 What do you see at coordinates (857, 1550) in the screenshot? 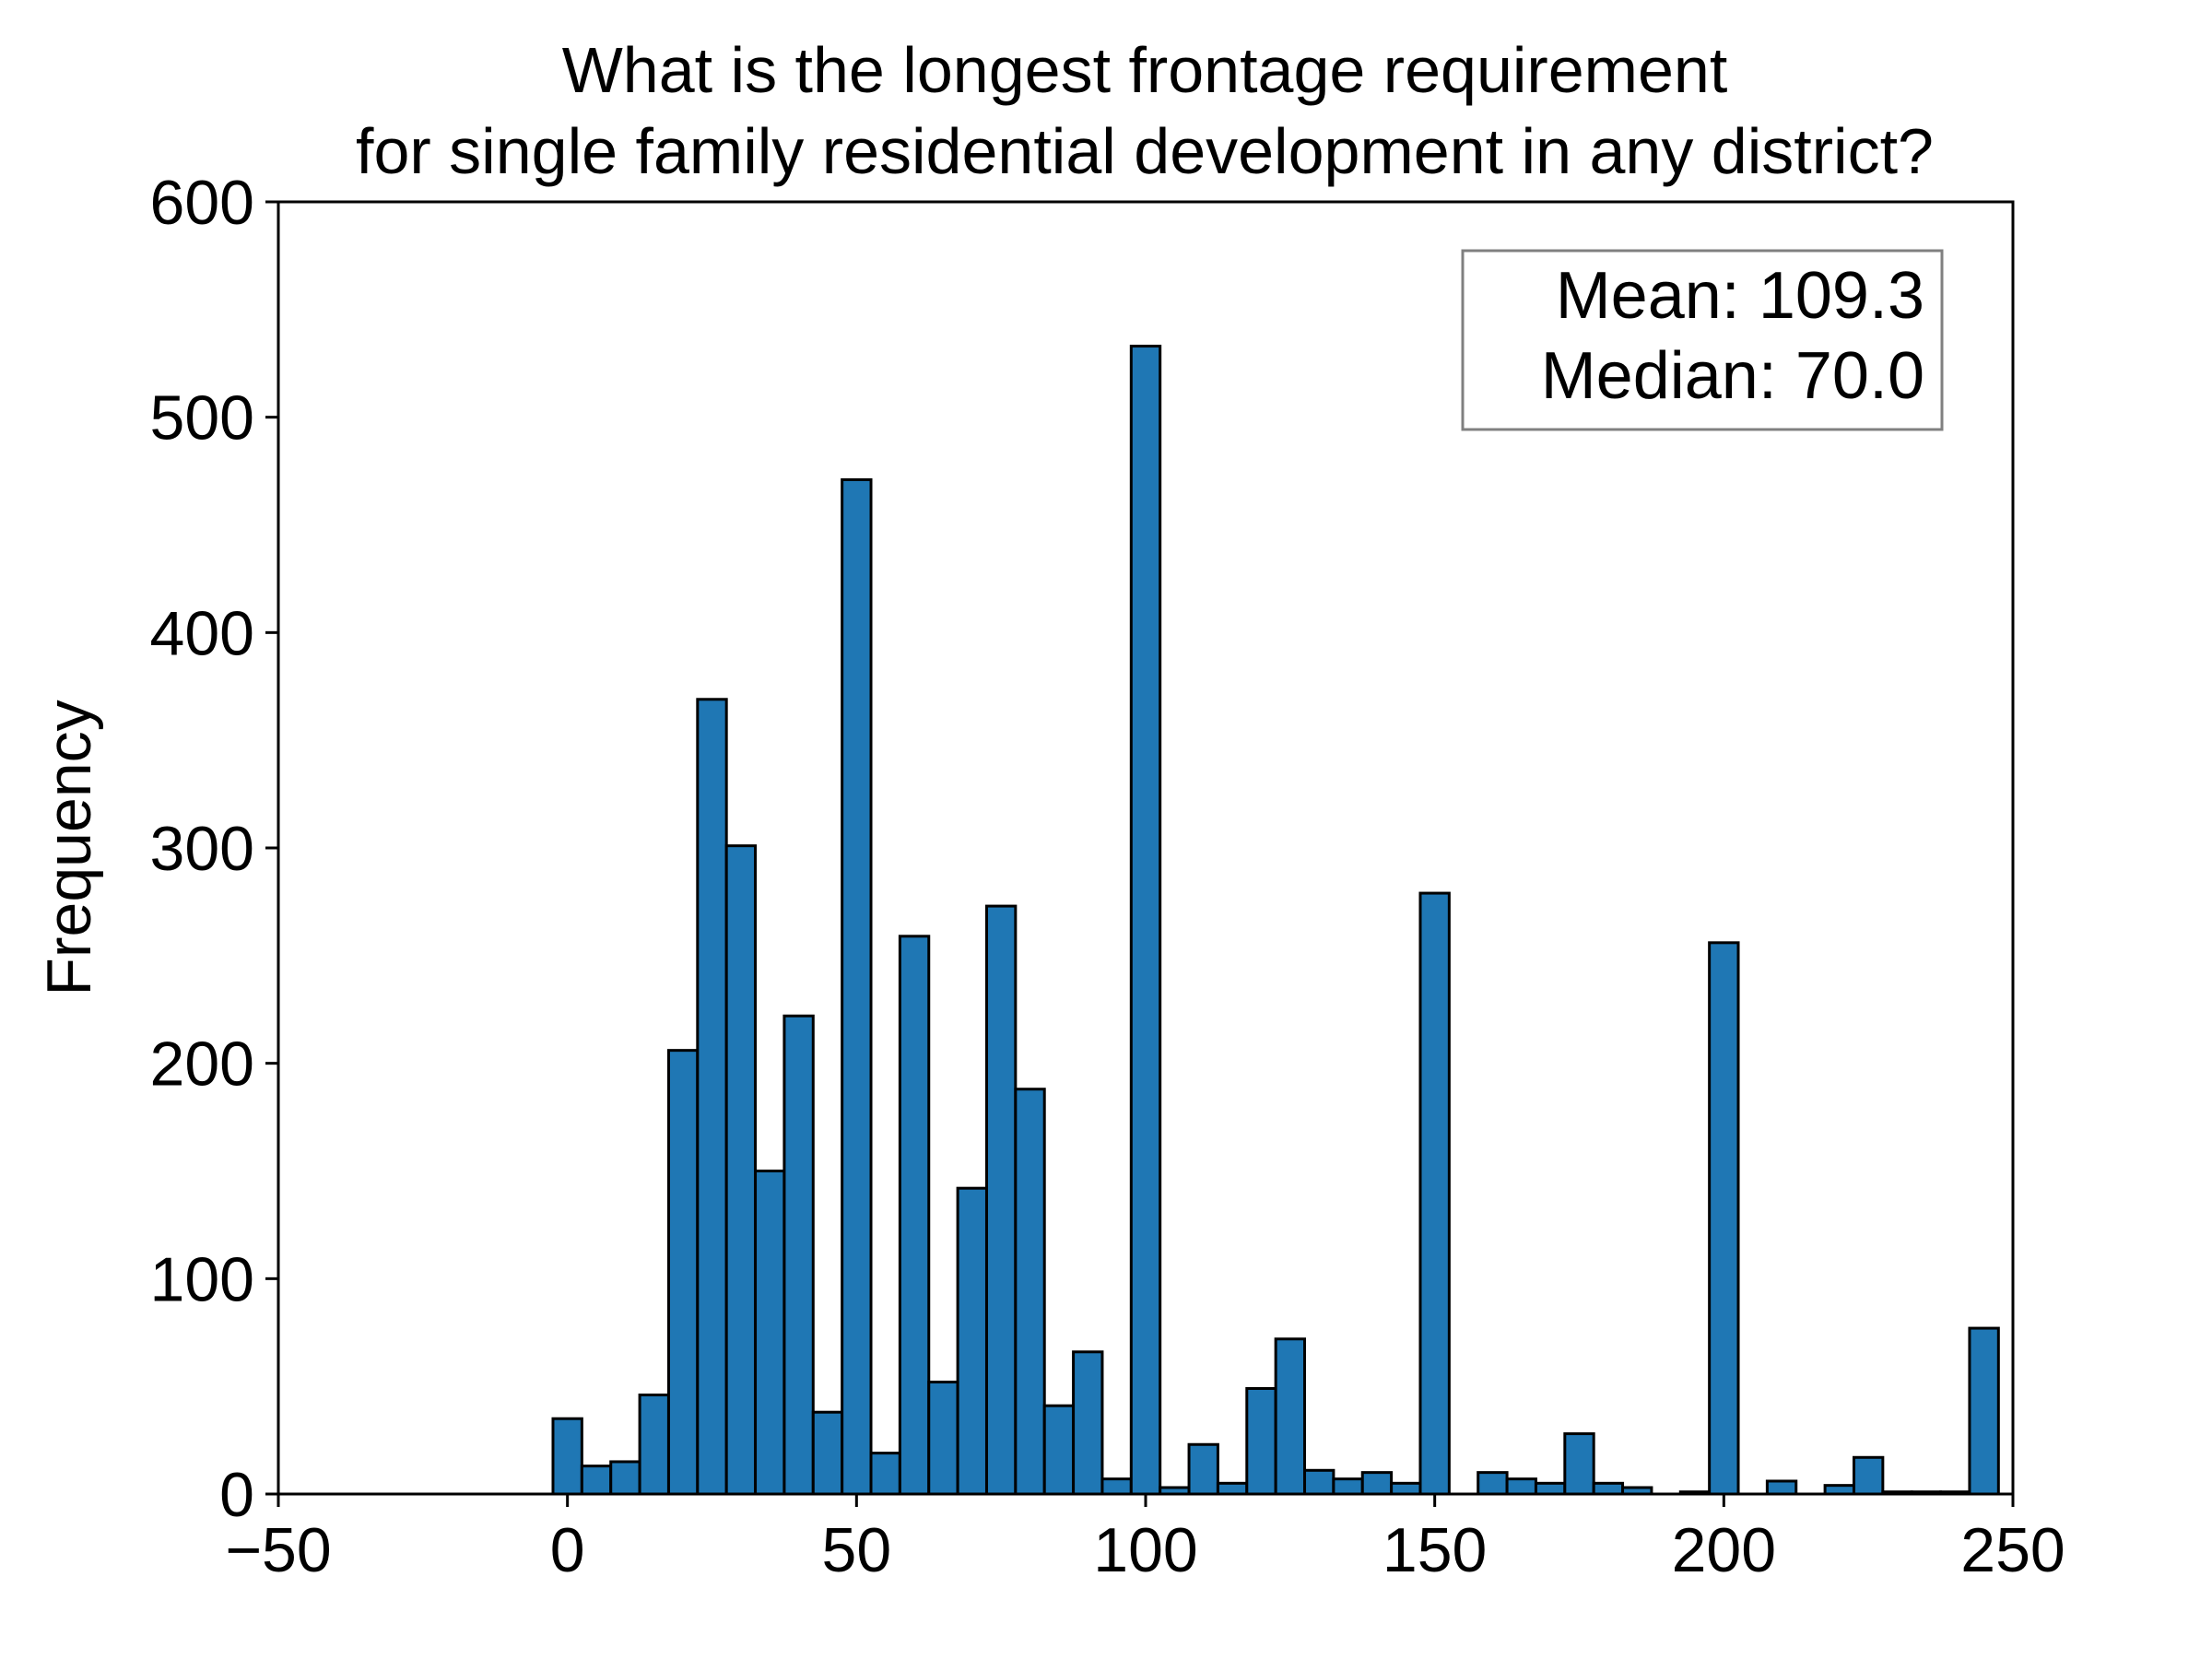
I see `x-tick-label: 50` at bounding box center [857, 1550].